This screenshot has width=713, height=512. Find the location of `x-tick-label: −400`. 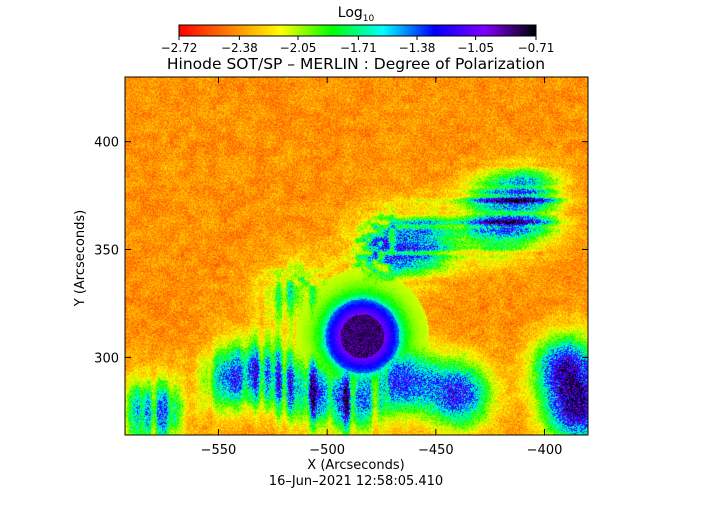

x-tick-label: −400 is located at coordinates (545, 450).